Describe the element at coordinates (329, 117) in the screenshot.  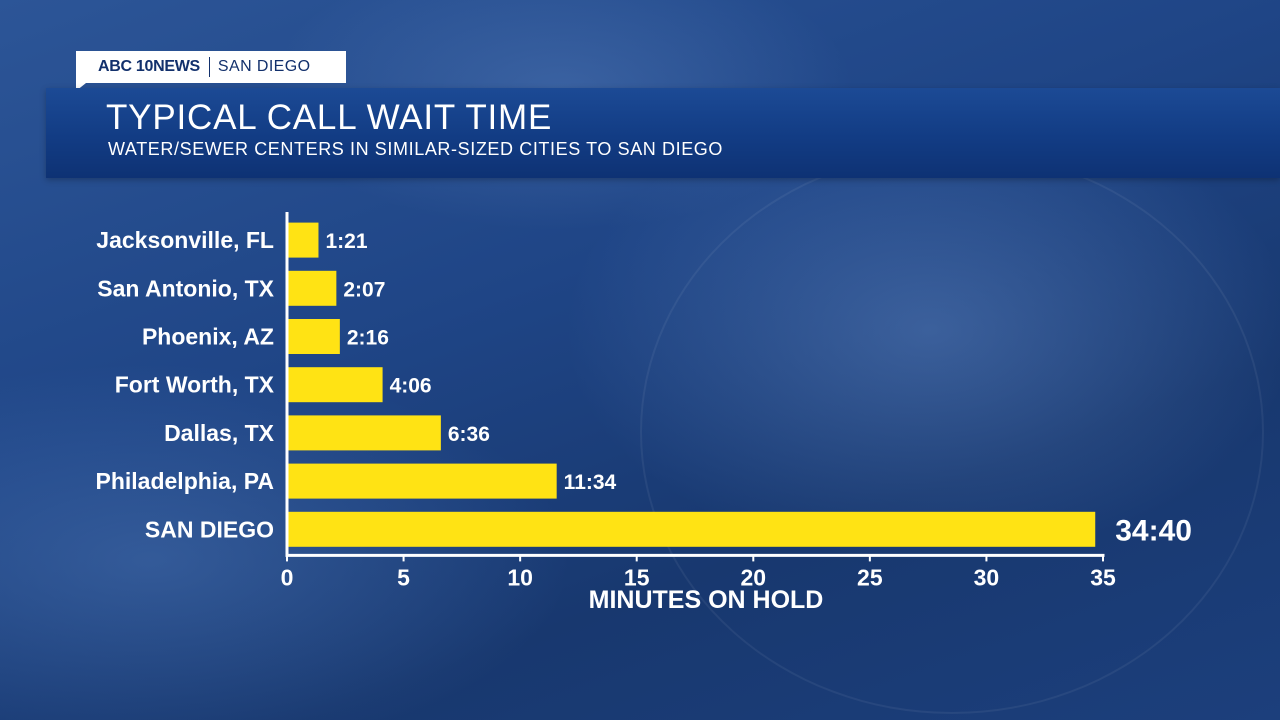
I see `chart-title: TYPICAL CALL WAIT TIME` at that location.